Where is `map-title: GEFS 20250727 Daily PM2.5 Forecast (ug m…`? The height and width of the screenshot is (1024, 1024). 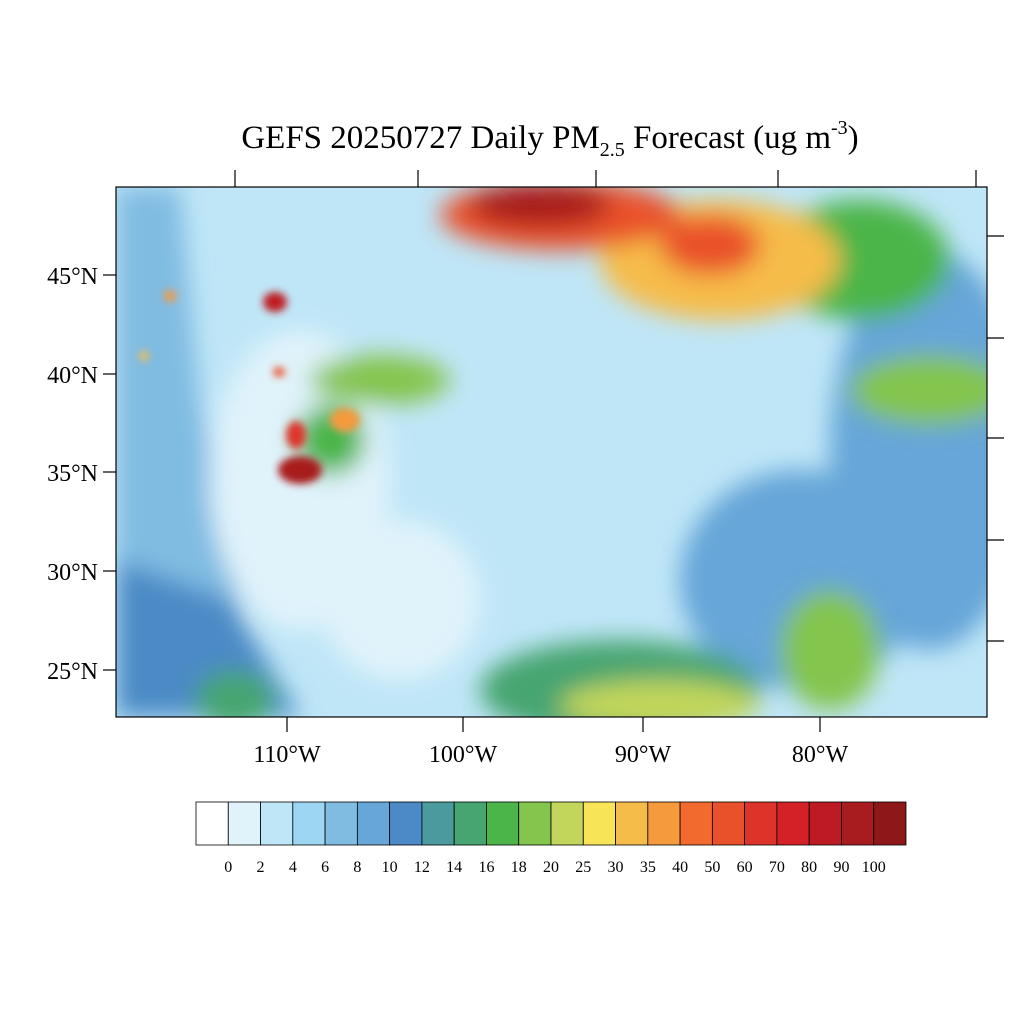
map-title: GEFS 20250727 Daily PM2.5 Forecast (ug m… is located at coordinates (549, 139).